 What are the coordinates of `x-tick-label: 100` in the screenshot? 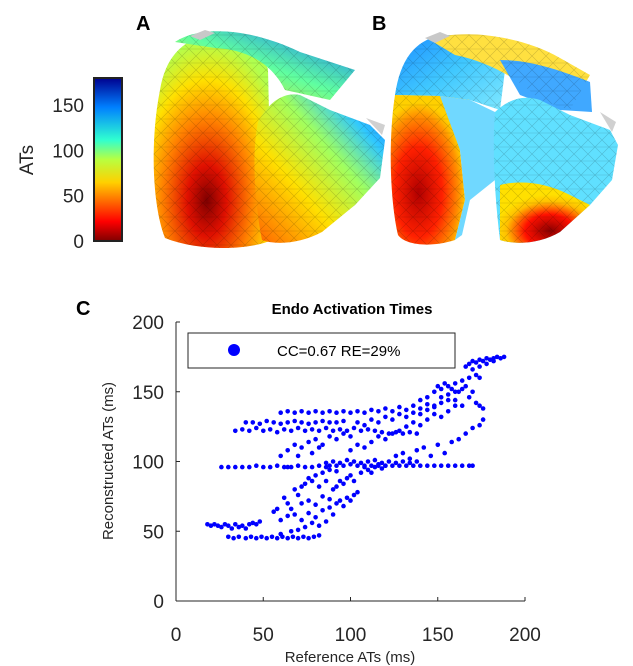 It's located at (351, 635).